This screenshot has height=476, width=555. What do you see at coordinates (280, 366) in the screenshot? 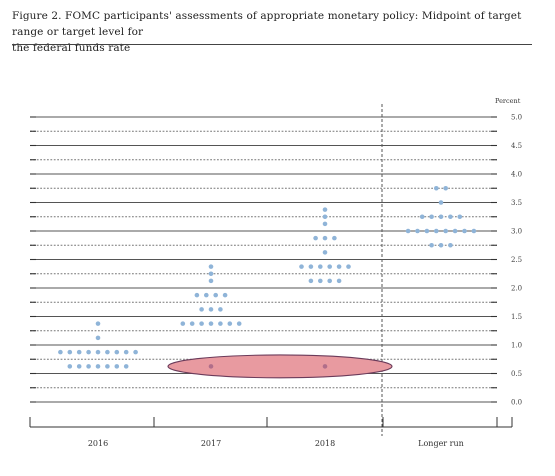
I see `highlight-ellipse` at bounding box center [280, 366].